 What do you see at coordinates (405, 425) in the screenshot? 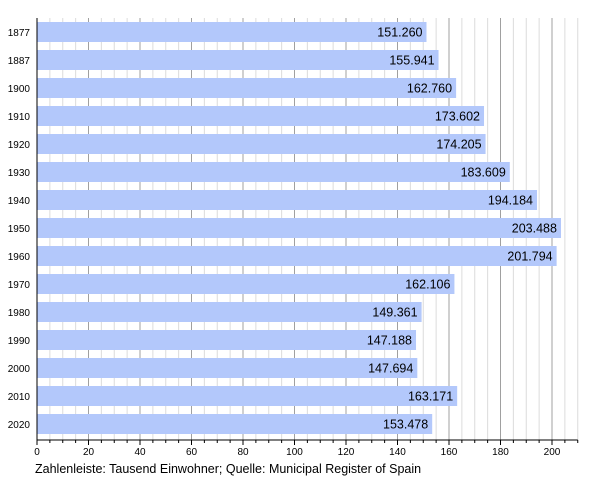
I see `bar-value-label: 153.478` at bounding box center [405, 425].